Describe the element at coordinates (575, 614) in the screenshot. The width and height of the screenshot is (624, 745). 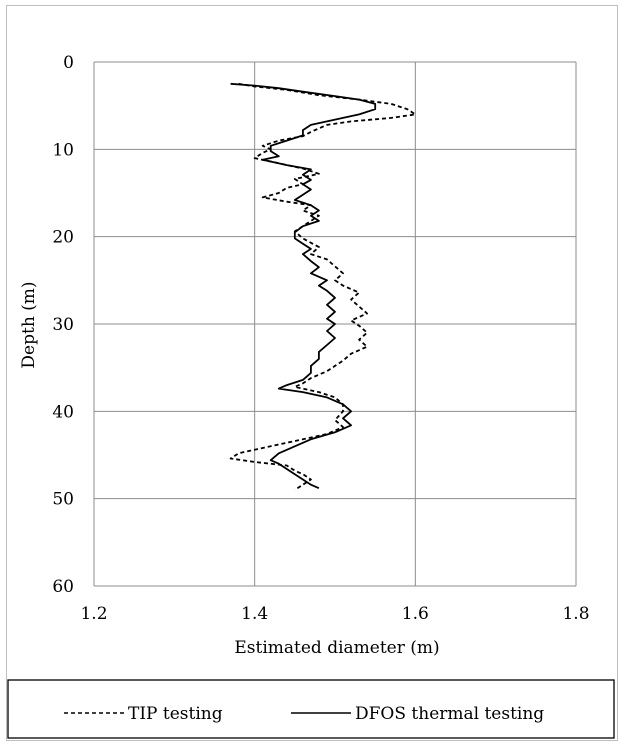
I see `x-tick-label: 1.8` at that location.